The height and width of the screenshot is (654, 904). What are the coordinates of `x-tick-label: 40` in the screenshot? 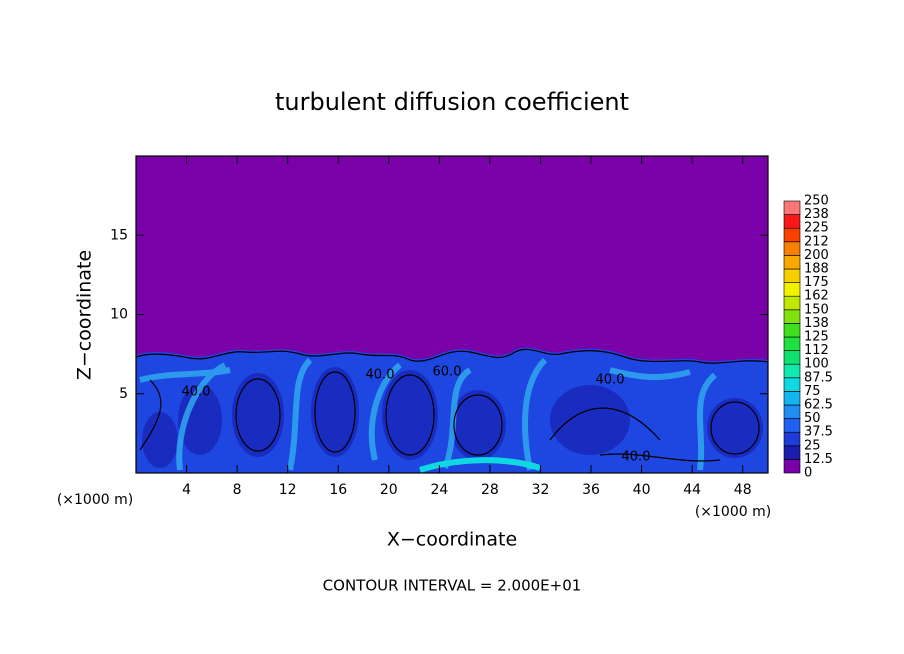 It's located at (642, 490).